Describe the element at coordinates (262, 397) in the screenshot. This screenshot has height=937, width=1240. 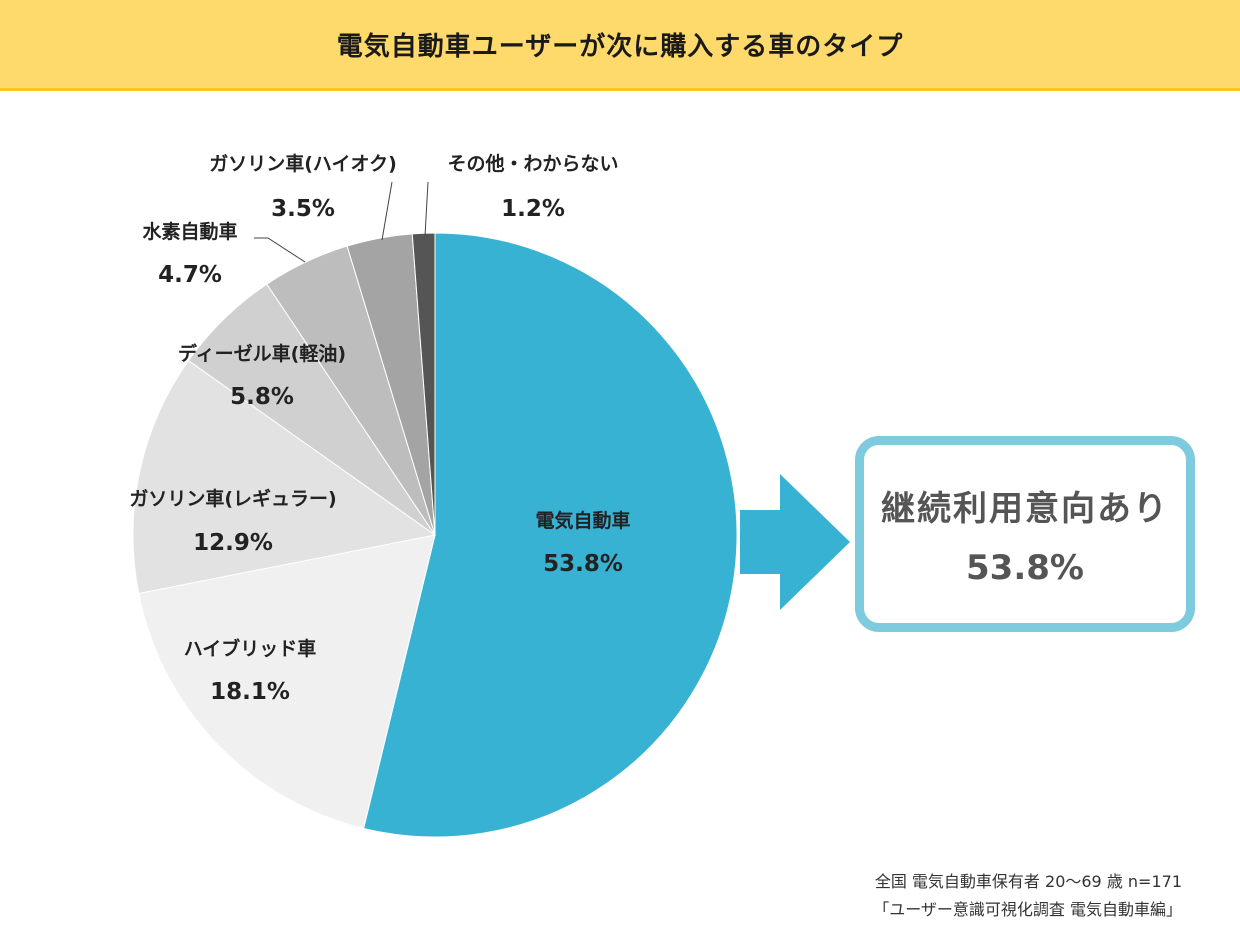
I see `slice-value-4: 5.8%` at that location.